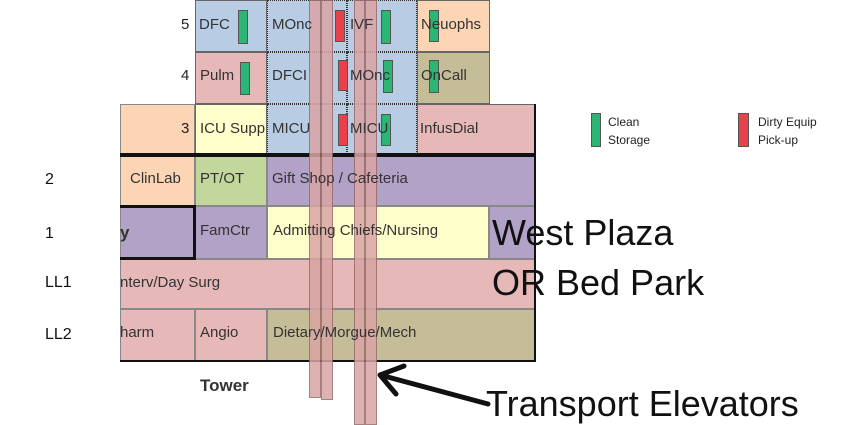 The image size is (859, 425). I want to click on elevator-shaft-a-right, so click(327, 200).